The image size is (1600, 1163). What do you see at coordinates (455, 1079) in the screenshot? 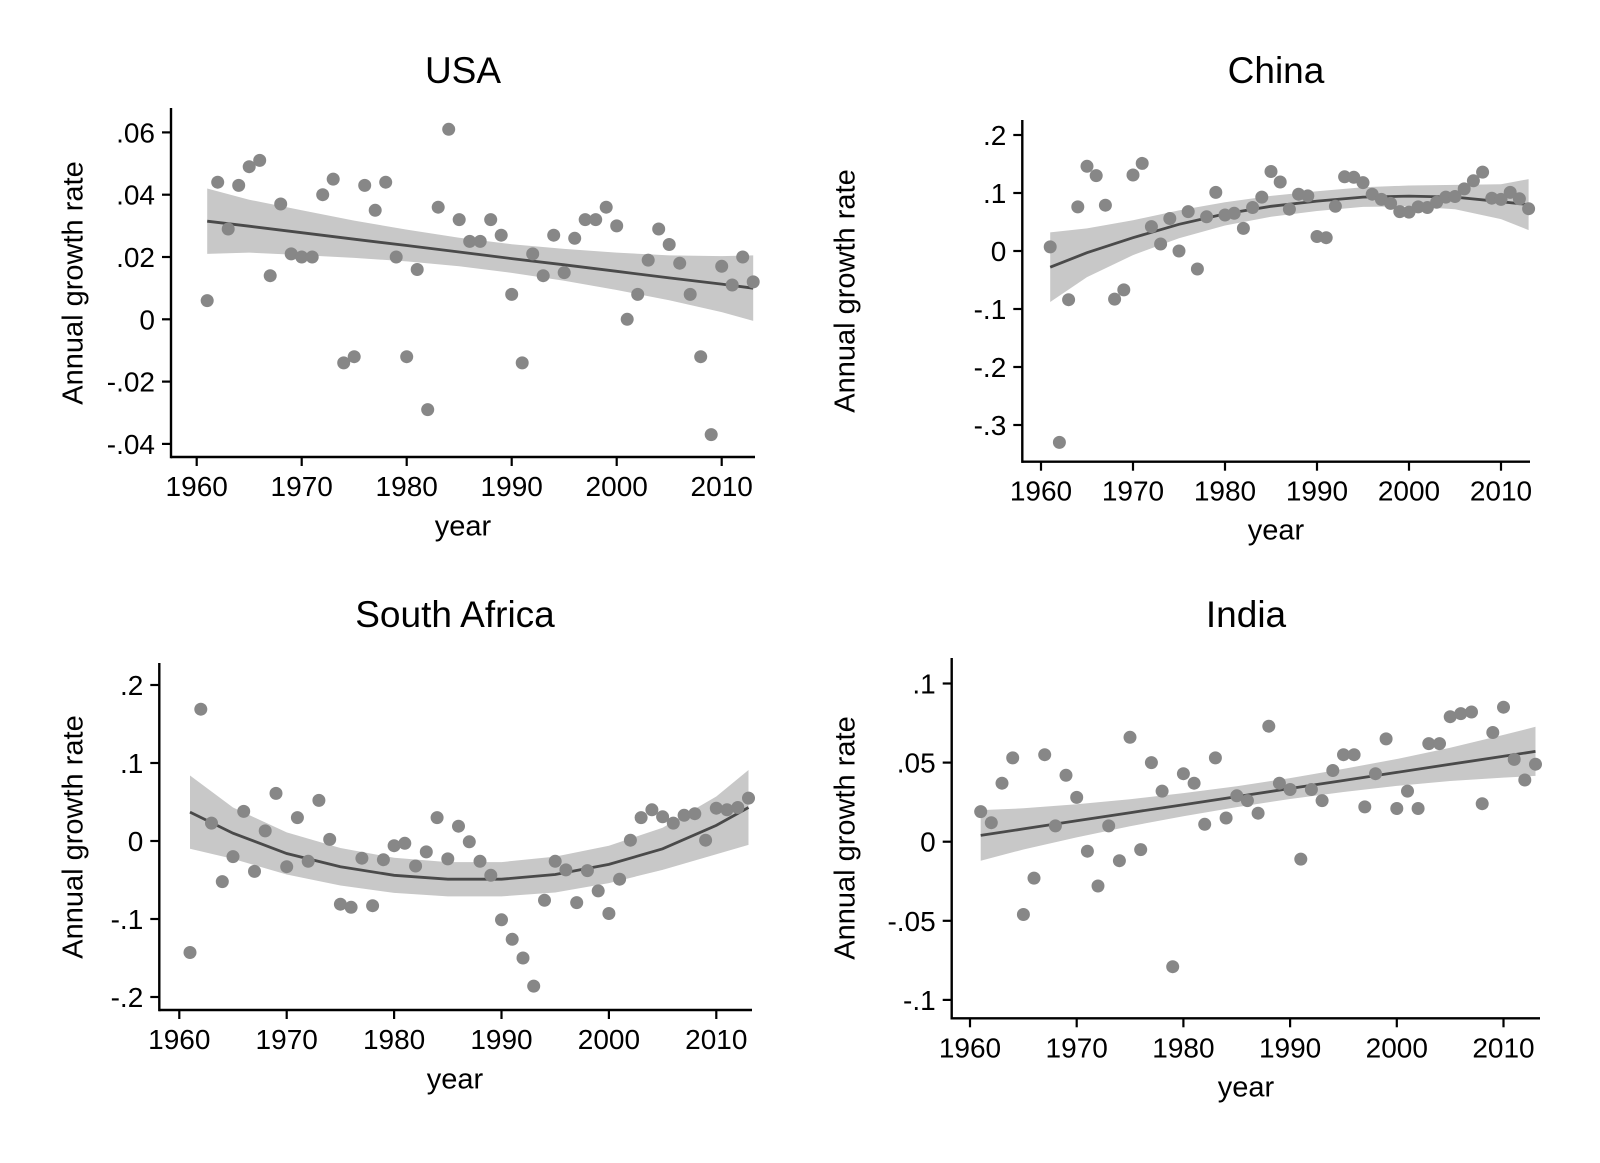
I see `x-axis-label-south-africa: year` at bounding box center [455, 1079].